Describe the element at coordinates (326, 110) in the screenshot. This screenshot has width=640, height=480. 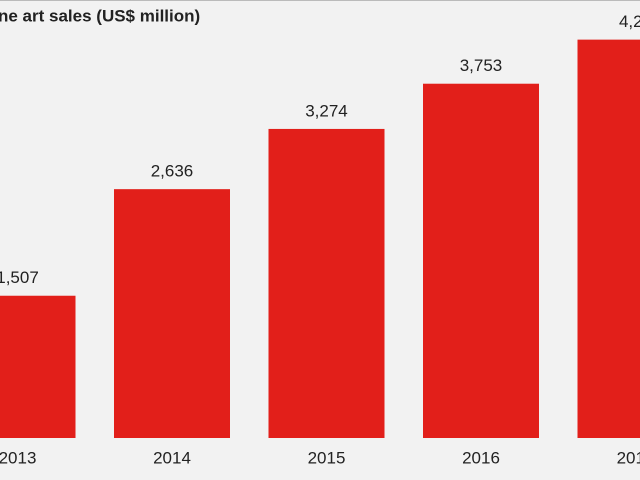
I see `value-label: 3,274` at that location.